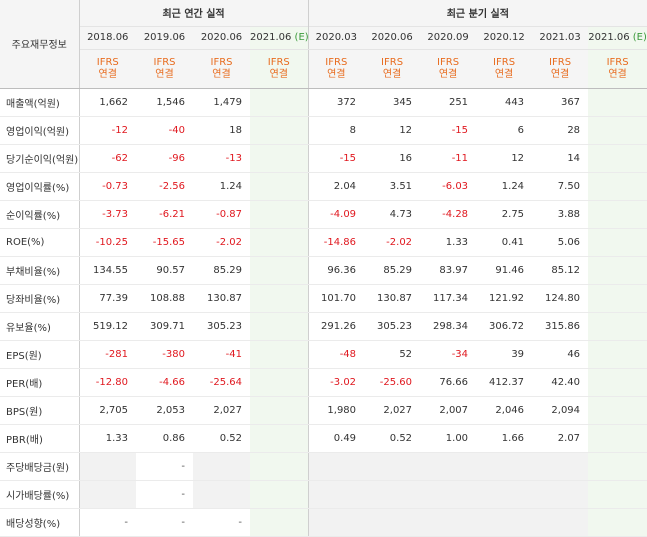 The height and width of the screenshot is (537, 647). I want to click on value-cell: 0.49, so click(336, 438).